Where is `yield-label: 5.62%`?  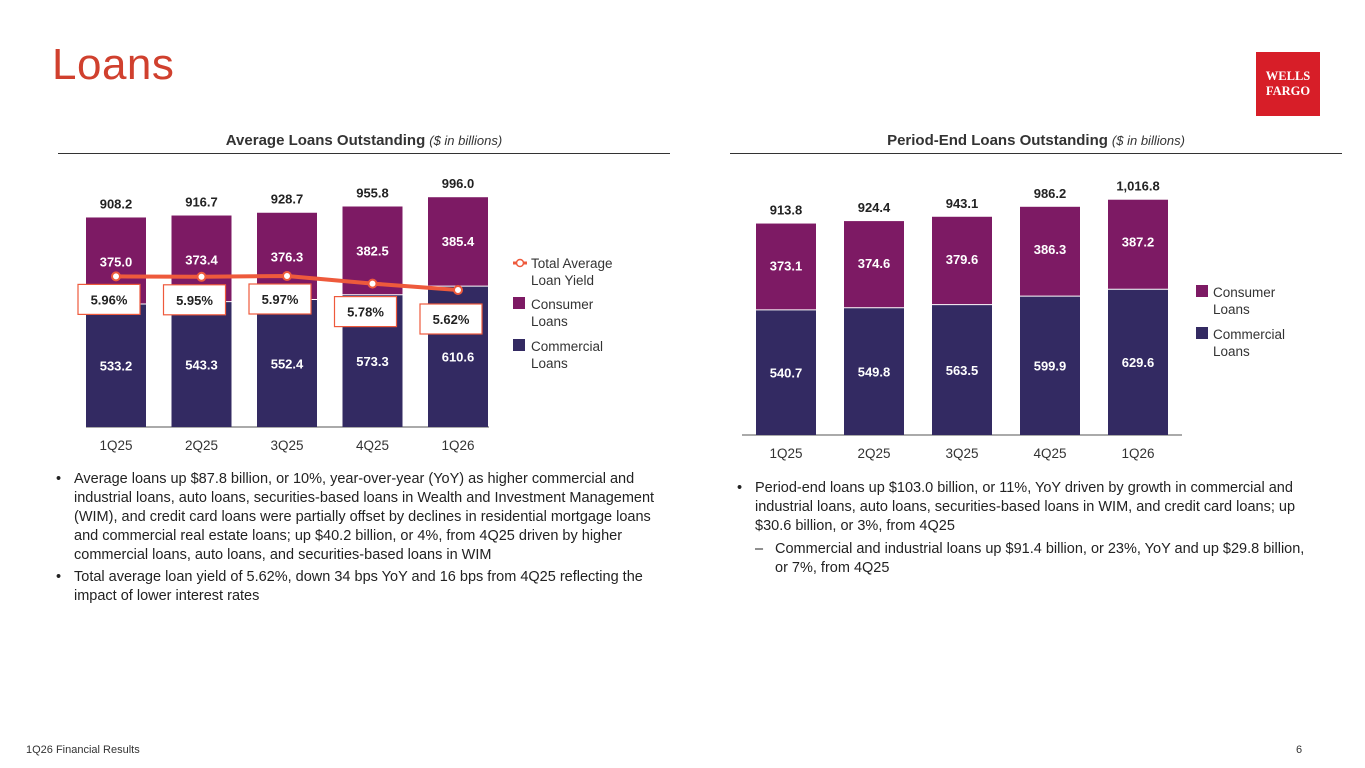
yield-label: 5.62% is located at coordinates (451, 319).